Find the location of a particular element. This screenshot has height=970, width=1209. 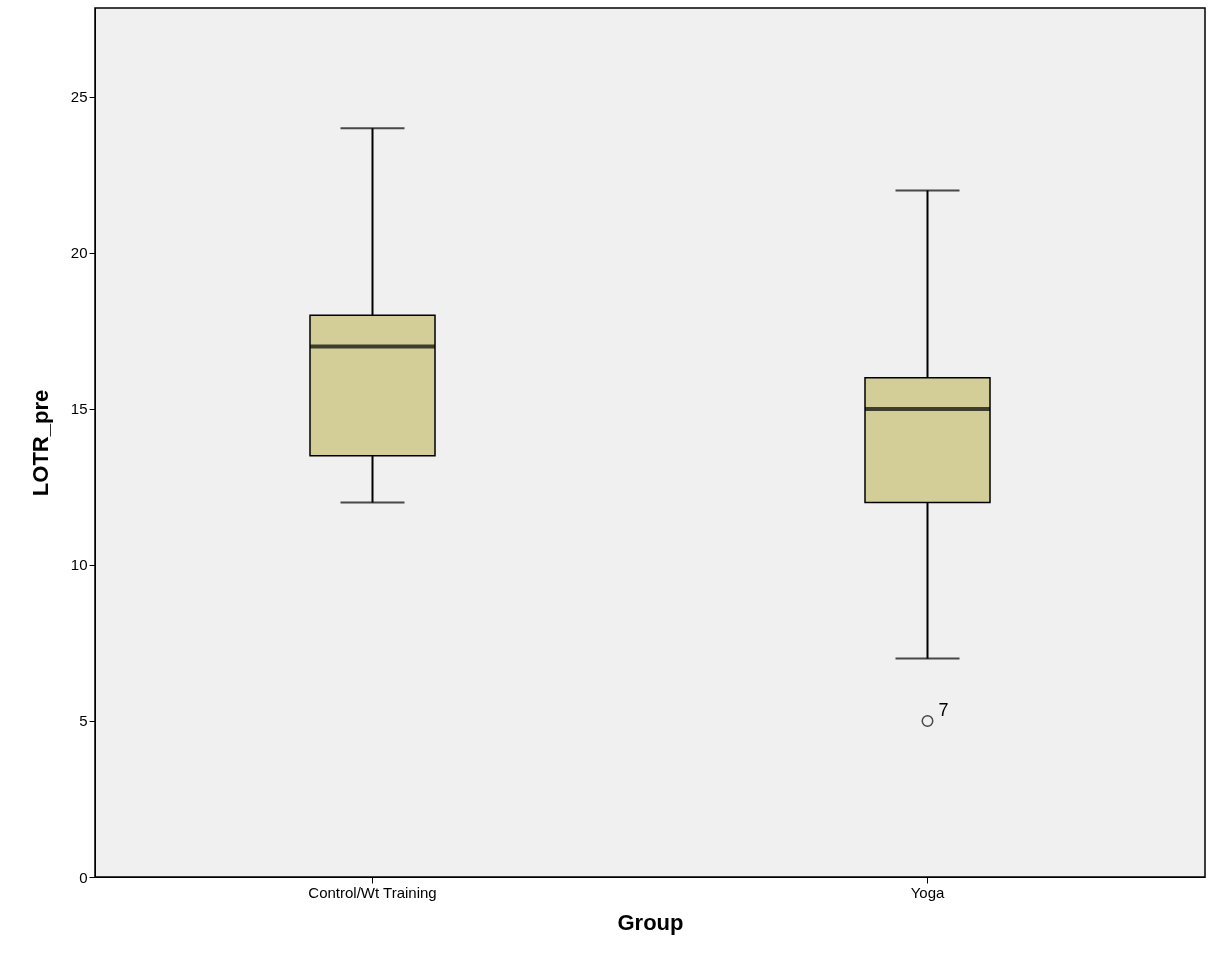

x-tick-label: Yoga is located at coordinates (927, 892).